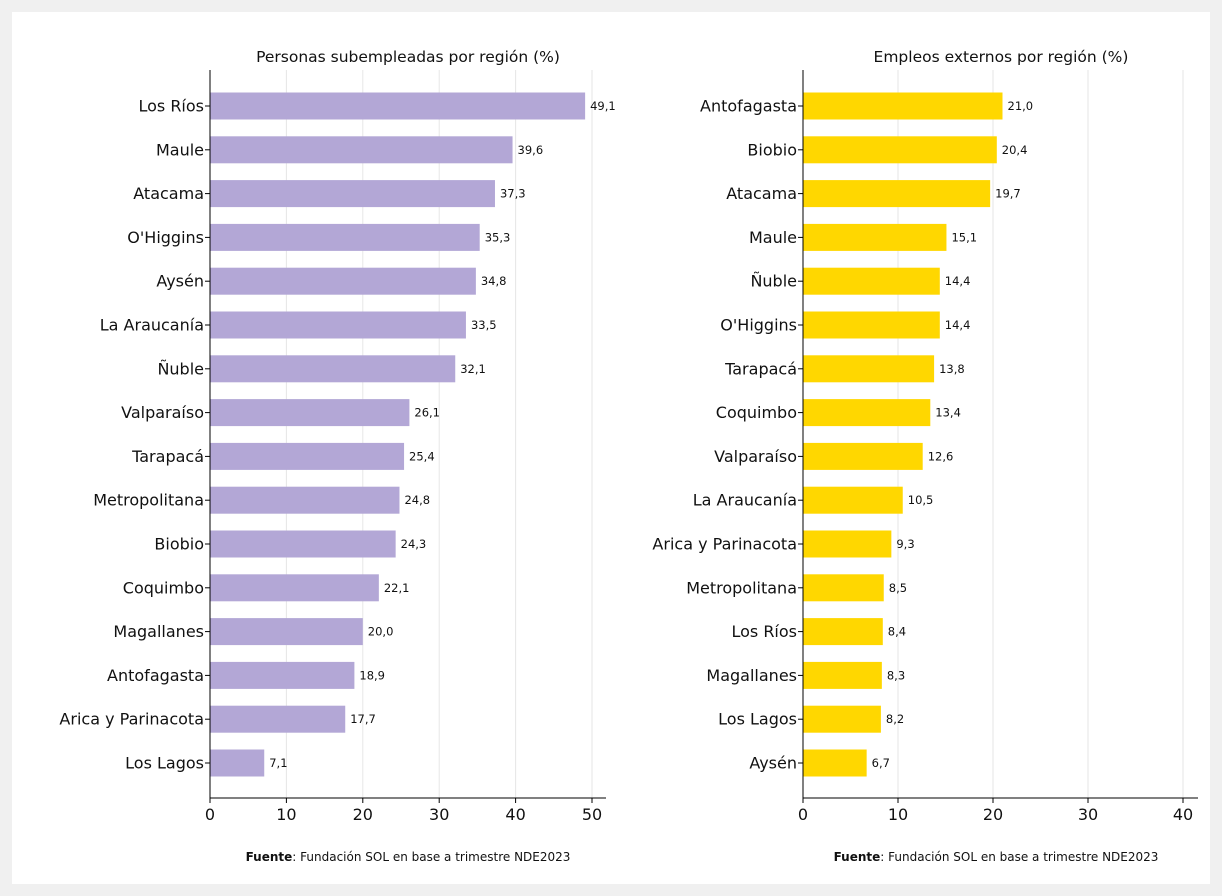  I want to click on right-chart-category-label: Coquimbo, so click(756, 412).